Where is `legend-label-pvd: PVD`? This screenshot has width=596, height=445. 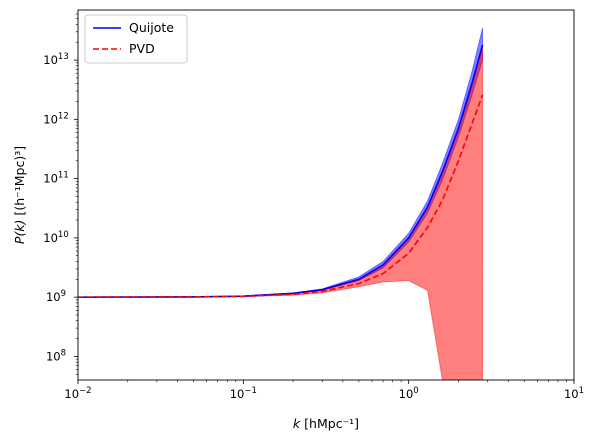
legend-label-pvd: PVD is located at coordinates (142, 48).